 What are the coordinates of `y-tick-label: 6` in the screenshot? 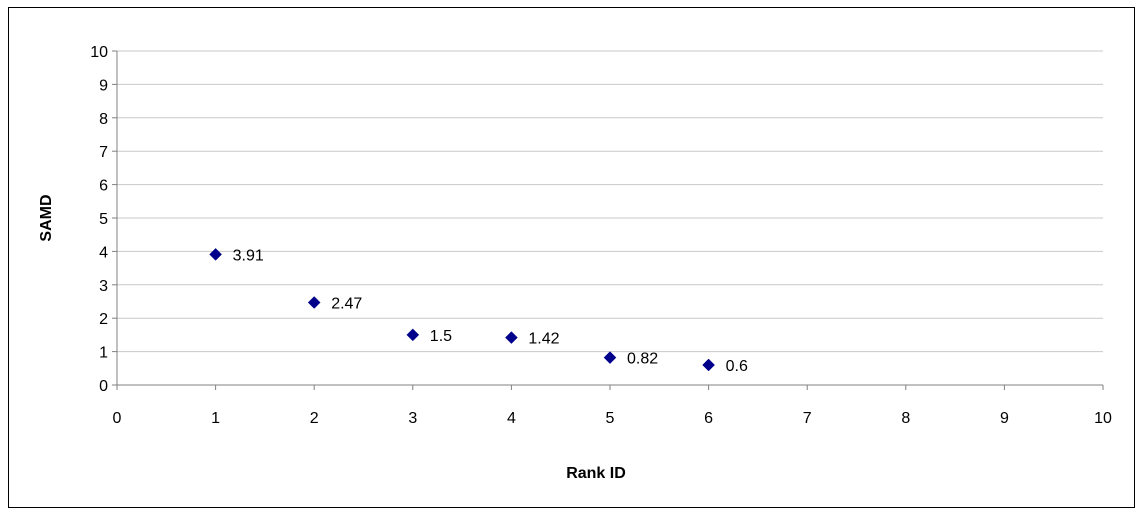 It's located at (103, 186).